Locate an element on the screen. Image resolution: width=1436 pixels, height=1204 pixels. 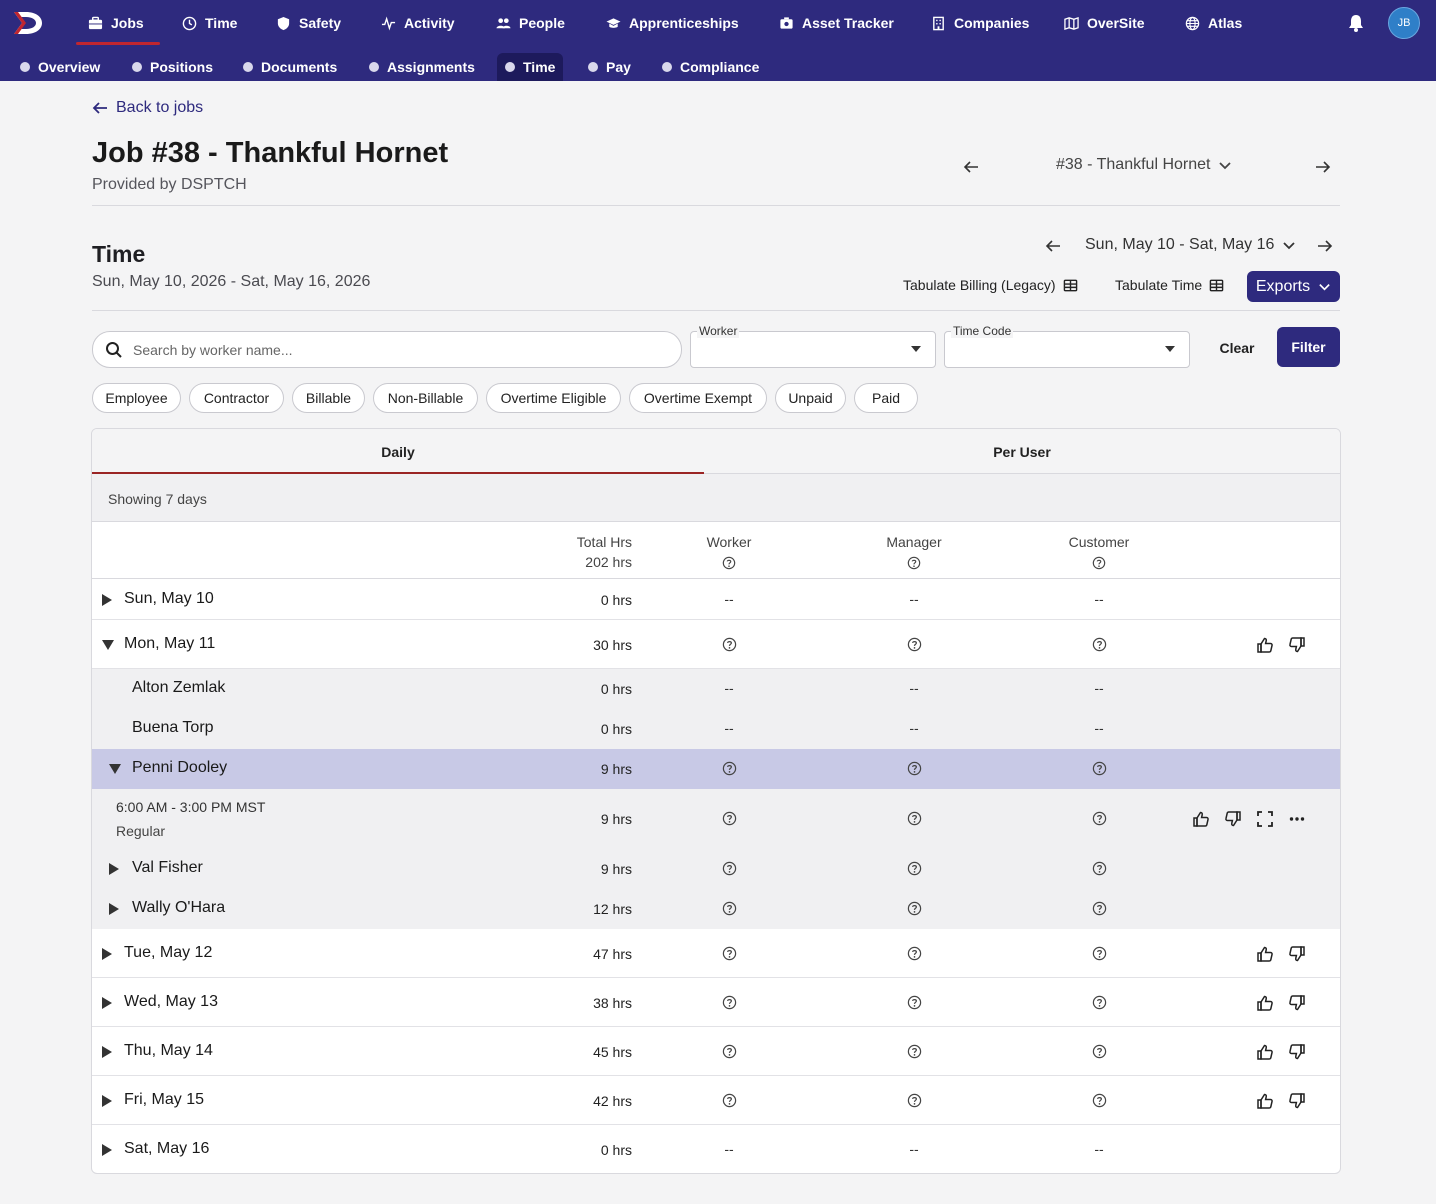
bell-icon is located at coordinates (1356, 23).